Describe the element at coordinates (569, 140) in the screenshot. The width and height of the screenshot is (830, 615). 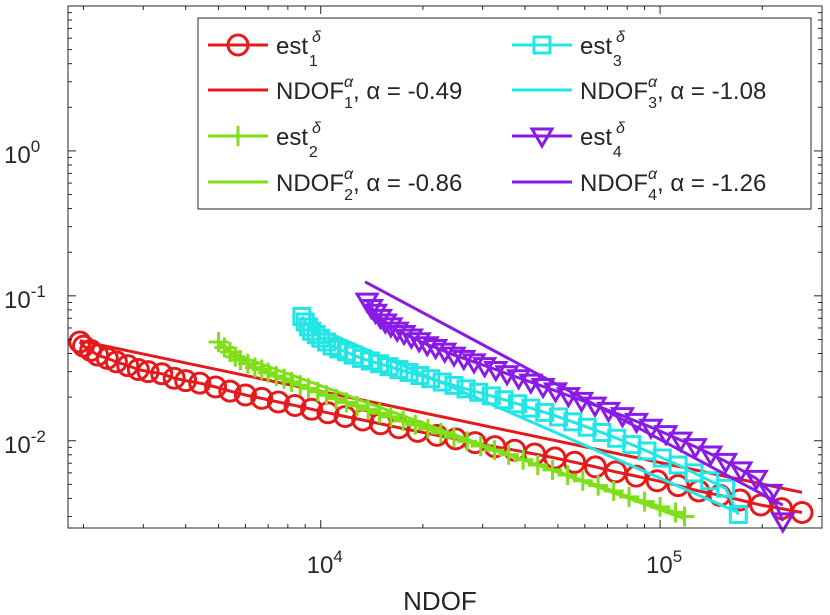
I see `legend-item-7: est δ 4` at that location.